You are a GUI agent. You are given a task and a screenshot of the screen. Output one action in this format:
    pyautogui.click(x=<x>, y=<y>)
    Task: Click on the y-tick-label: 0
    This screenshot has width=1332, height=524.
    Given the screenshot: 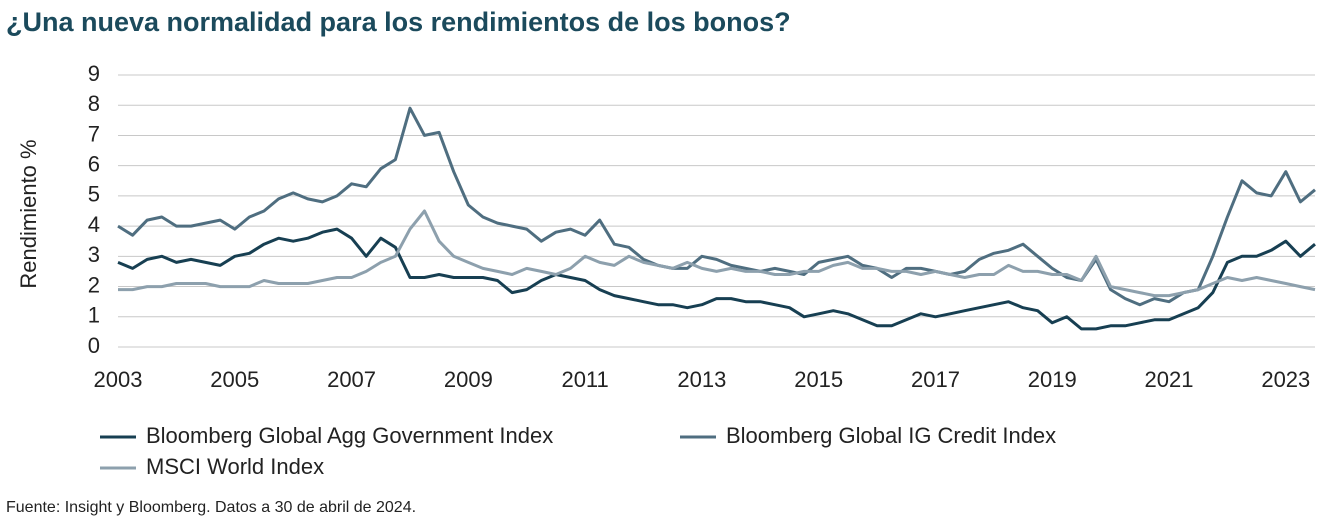 What is the action you would take?
    pyautogui.click(x=94, y=345)
    